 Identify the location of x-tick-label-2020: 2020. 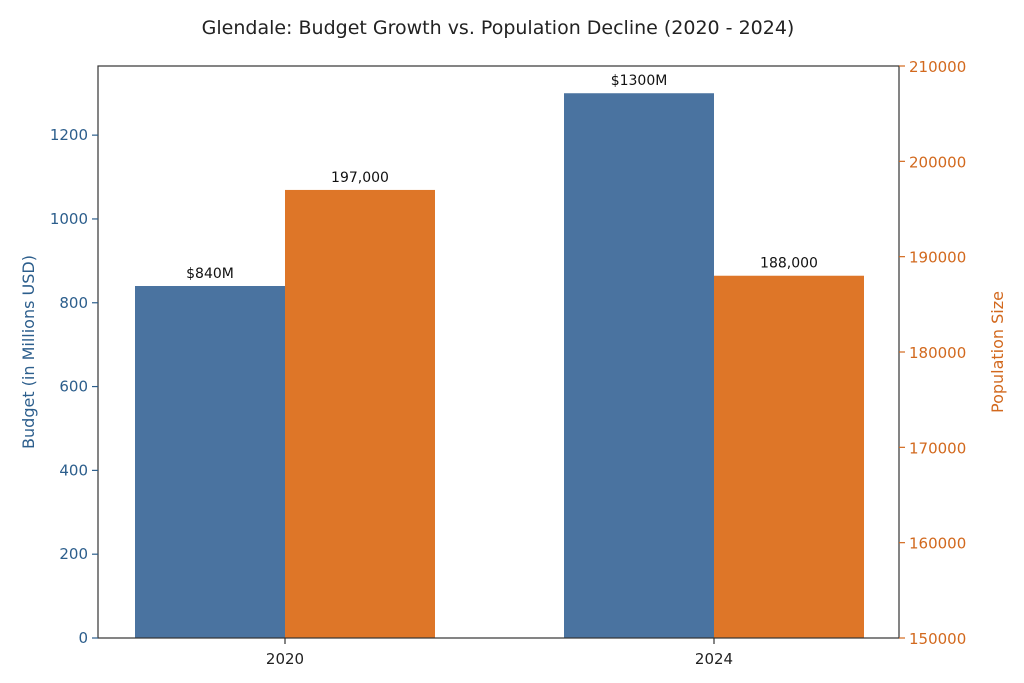
(285, 659).